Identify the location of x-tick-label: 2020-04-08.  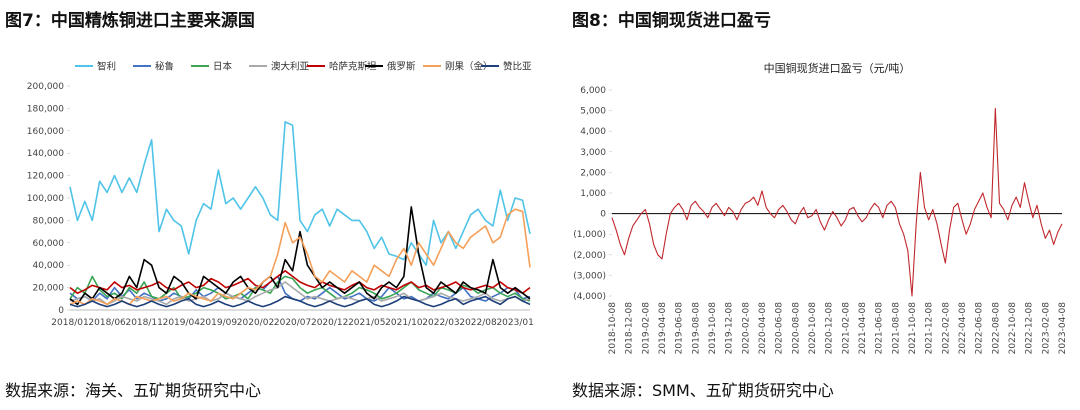
(763, 328).